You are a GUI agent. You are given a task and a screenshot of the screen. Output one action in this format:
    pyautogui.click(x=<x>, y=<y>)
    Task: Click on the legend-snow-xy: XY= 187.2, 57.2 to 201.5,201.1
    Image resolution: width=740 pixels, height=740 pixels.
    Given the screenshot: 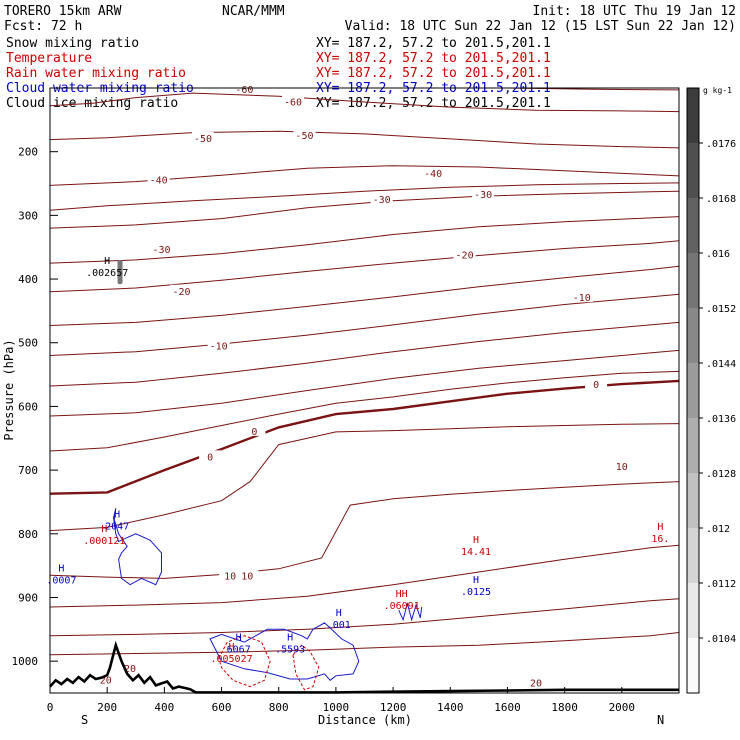 What is the action you would take?
    pyautogui.click(x=433, y=43)
    